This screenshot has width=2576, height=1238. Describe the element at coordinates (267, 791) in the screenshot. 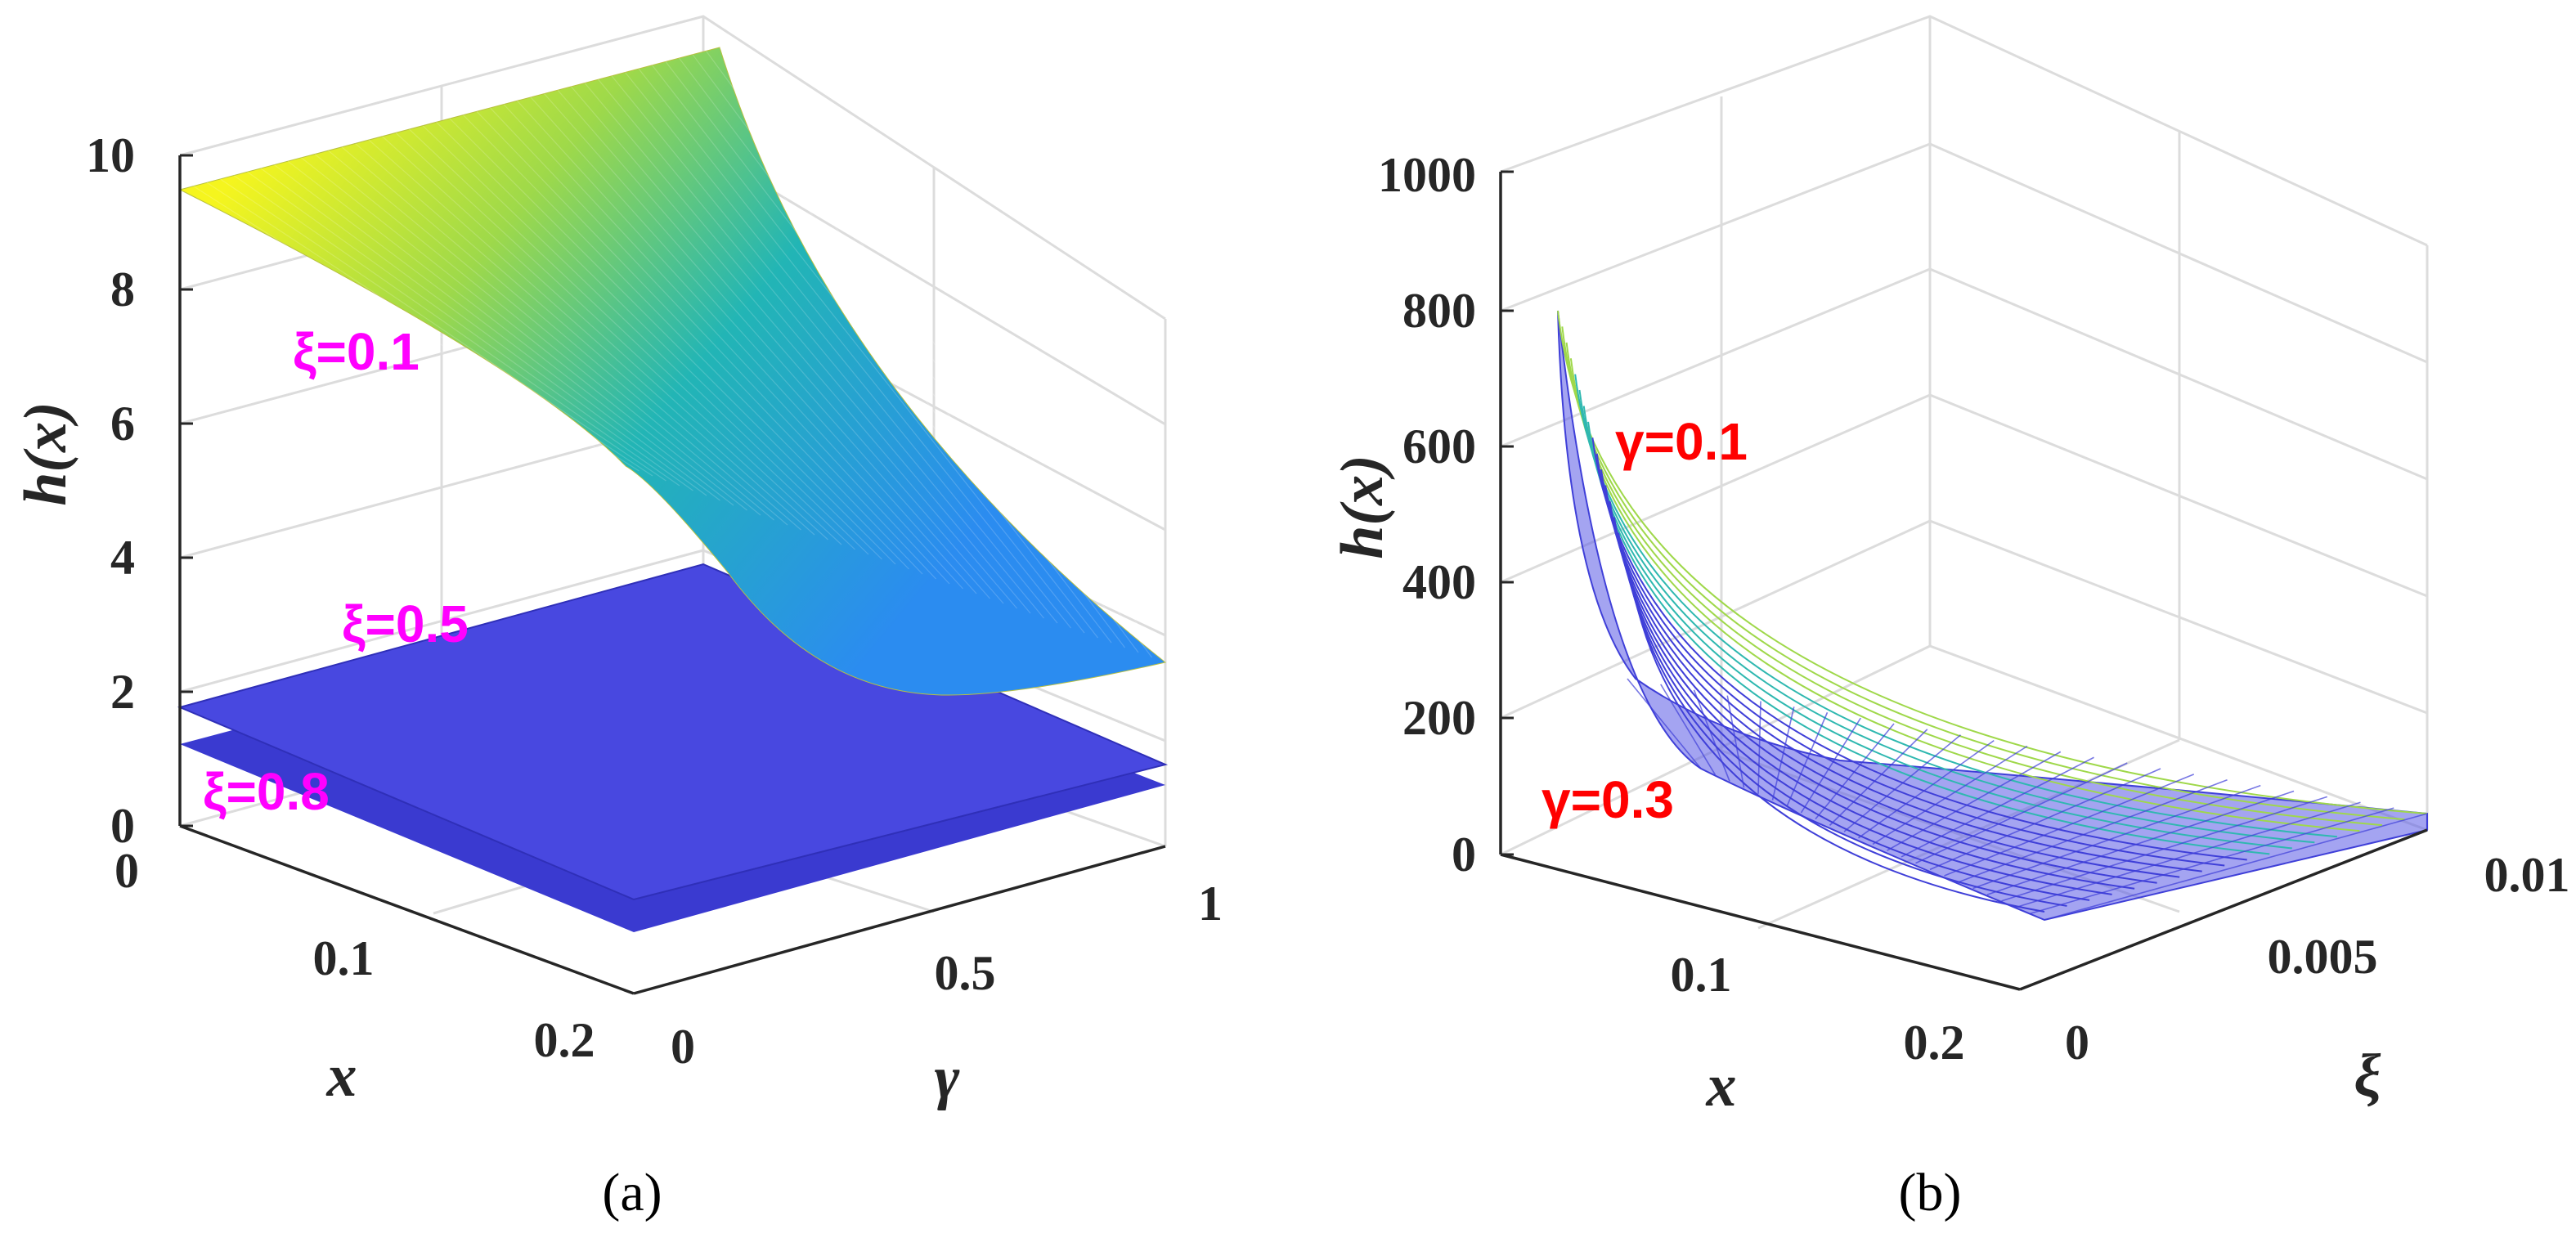

I see `annotation-xi-0.8: ξ=0.8` at that location.